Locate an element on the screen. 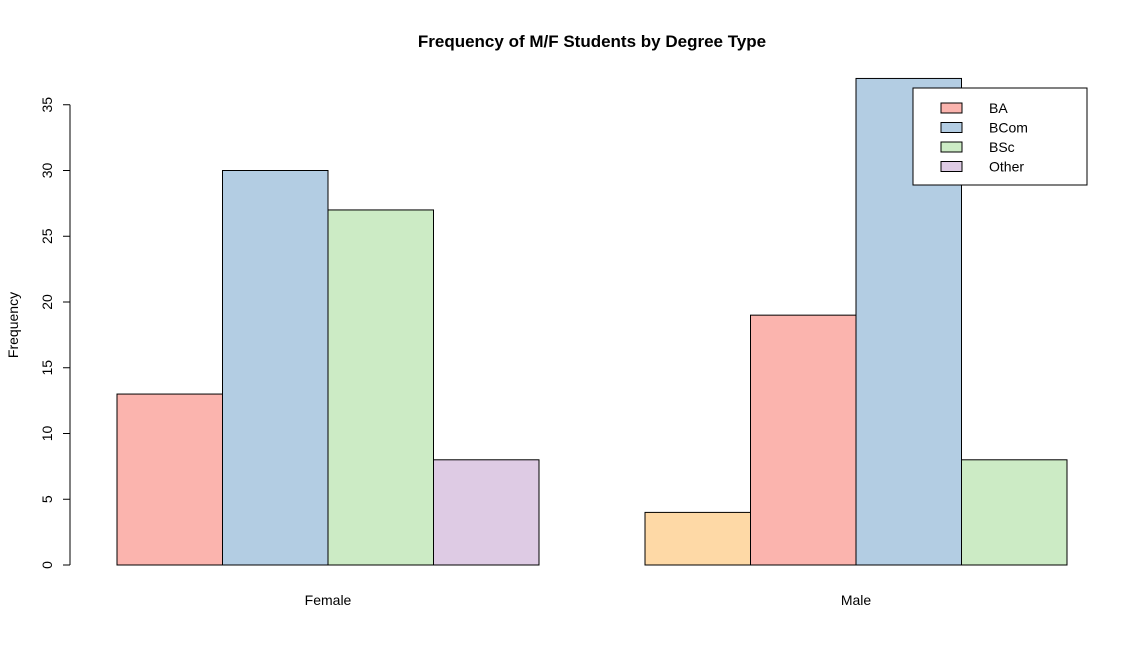 This screenshot has width=1146, height=668. legend: BA BCom BSc Other is located at coordinates (1000, 136).